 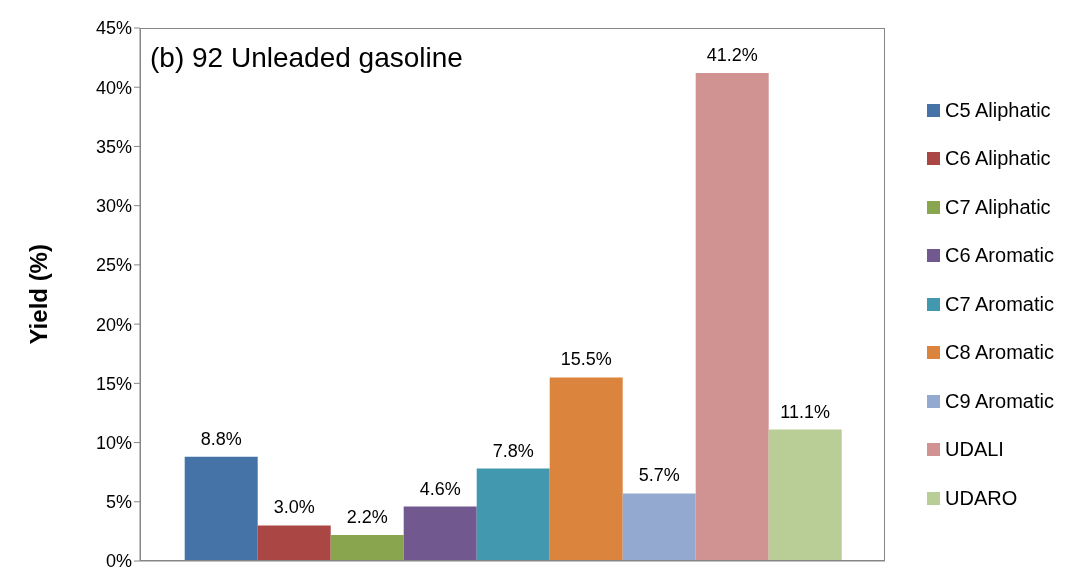 I want to click on data-label: 7.8%, so click(x=513, y=450).